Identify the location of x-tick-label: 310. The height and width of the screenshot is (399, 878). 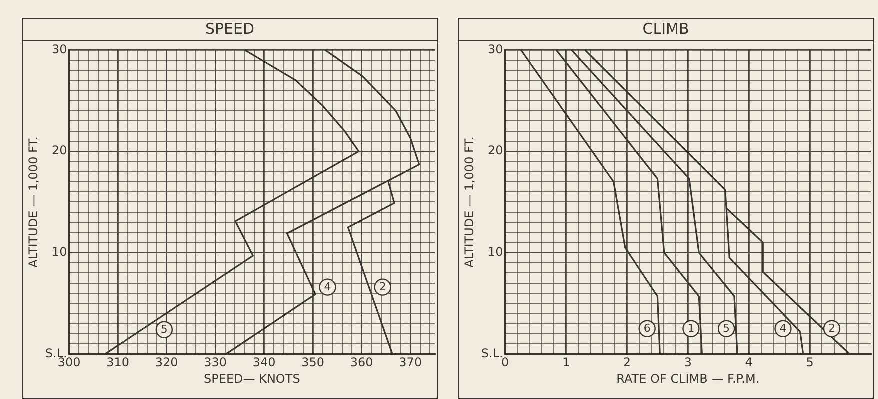
(118, 363).